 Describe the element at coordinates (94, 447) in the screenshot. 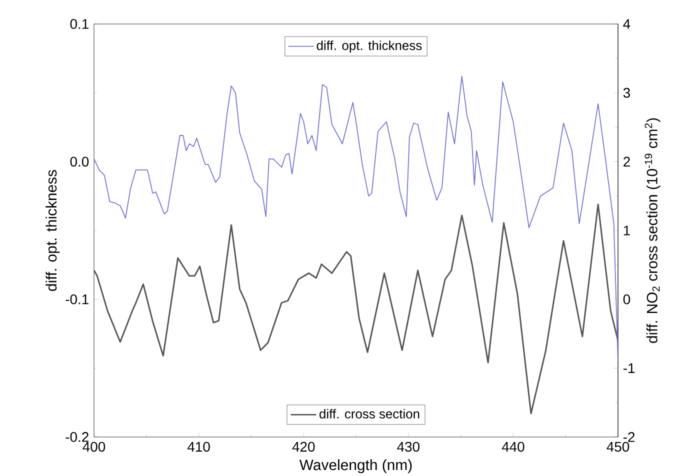

I see `x-tick-label: 400` at that location.